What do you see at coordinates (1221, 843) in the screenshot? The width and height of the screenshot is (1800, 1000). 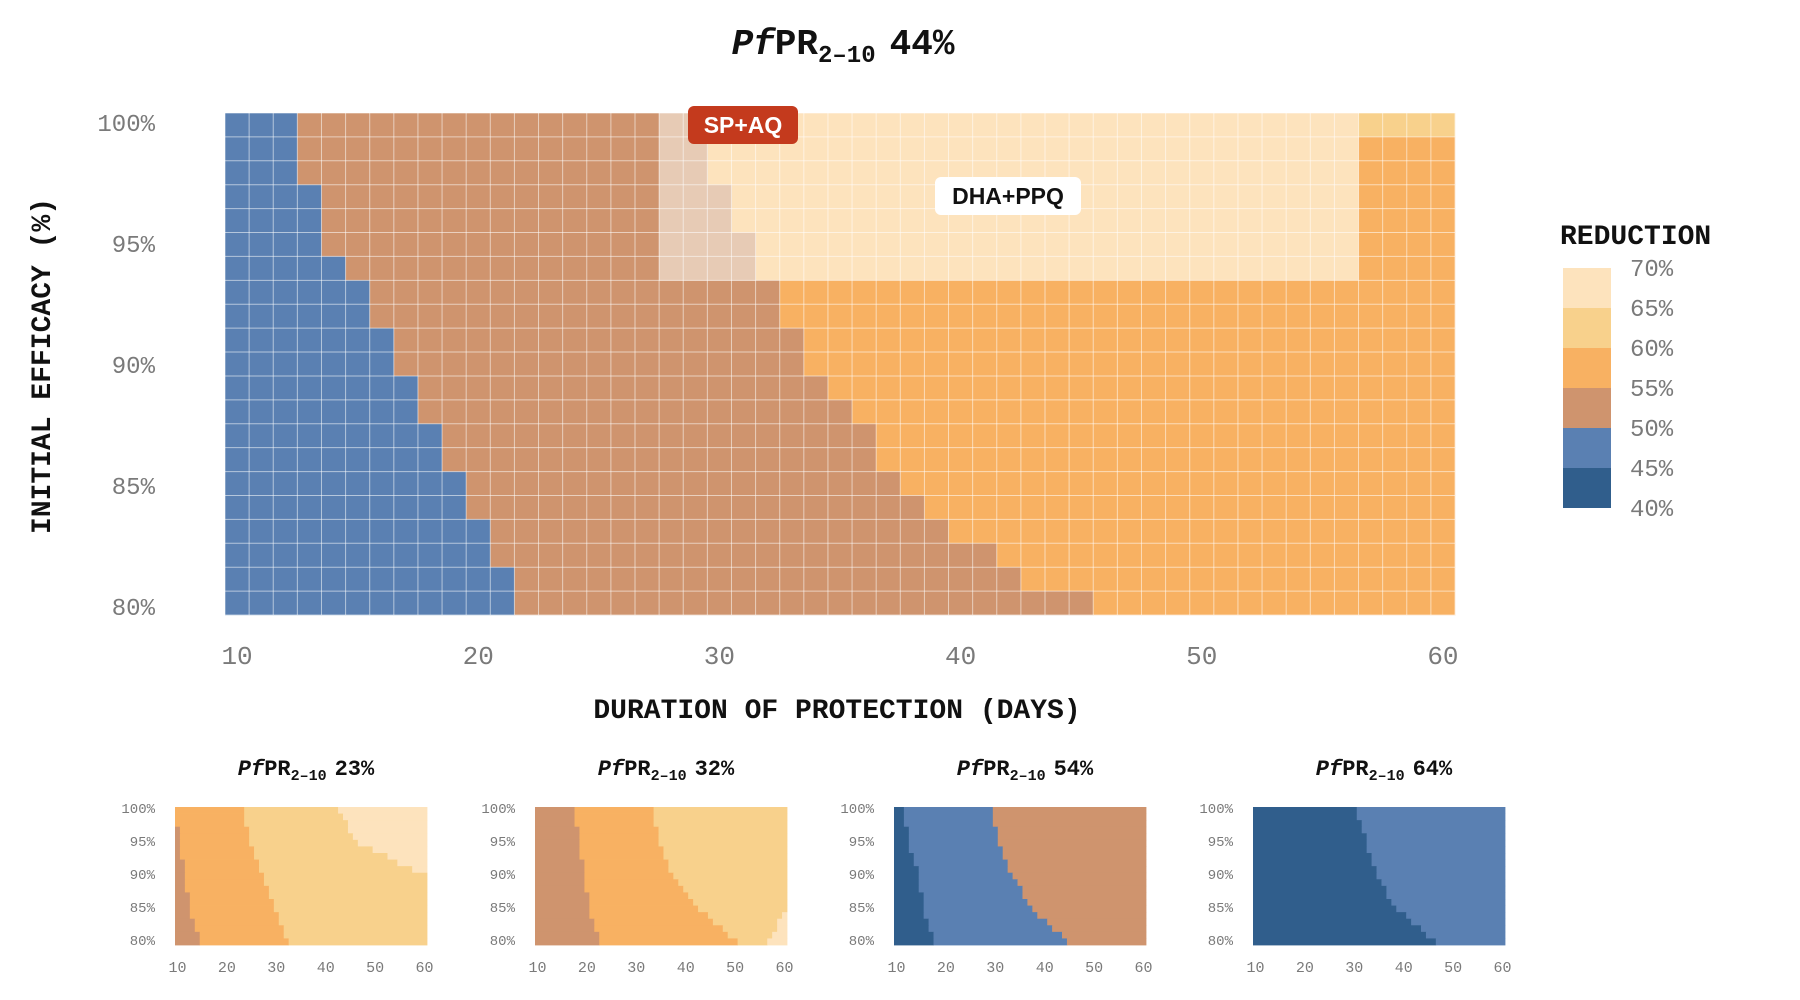 I see `small-y-tick-label: 95%` at bounding box center [1221, 843].